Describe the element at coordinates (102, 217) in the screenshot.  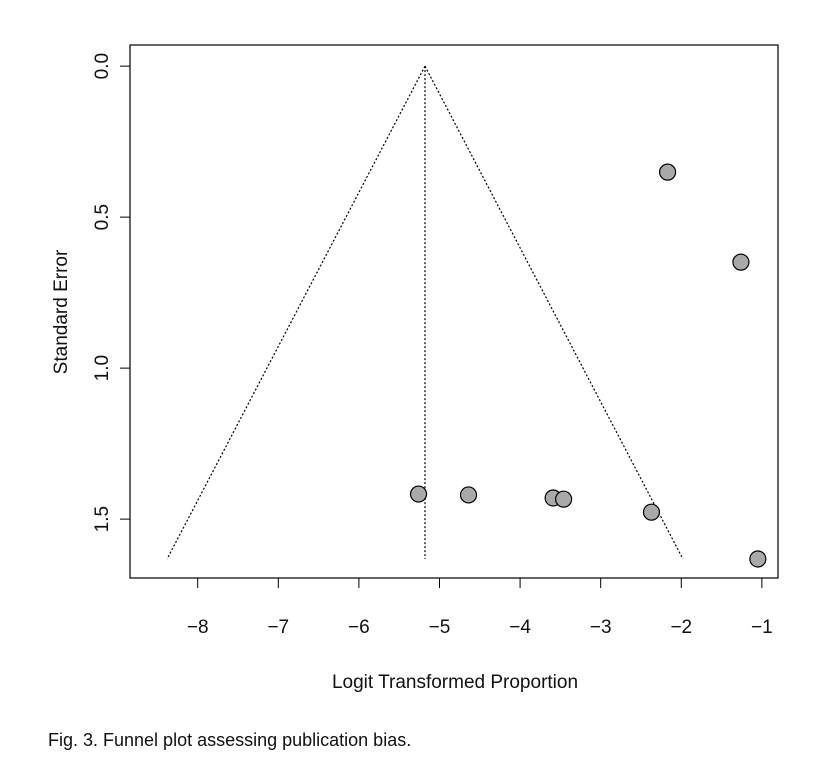
I see `y-tick-label: 0.5` at that location.